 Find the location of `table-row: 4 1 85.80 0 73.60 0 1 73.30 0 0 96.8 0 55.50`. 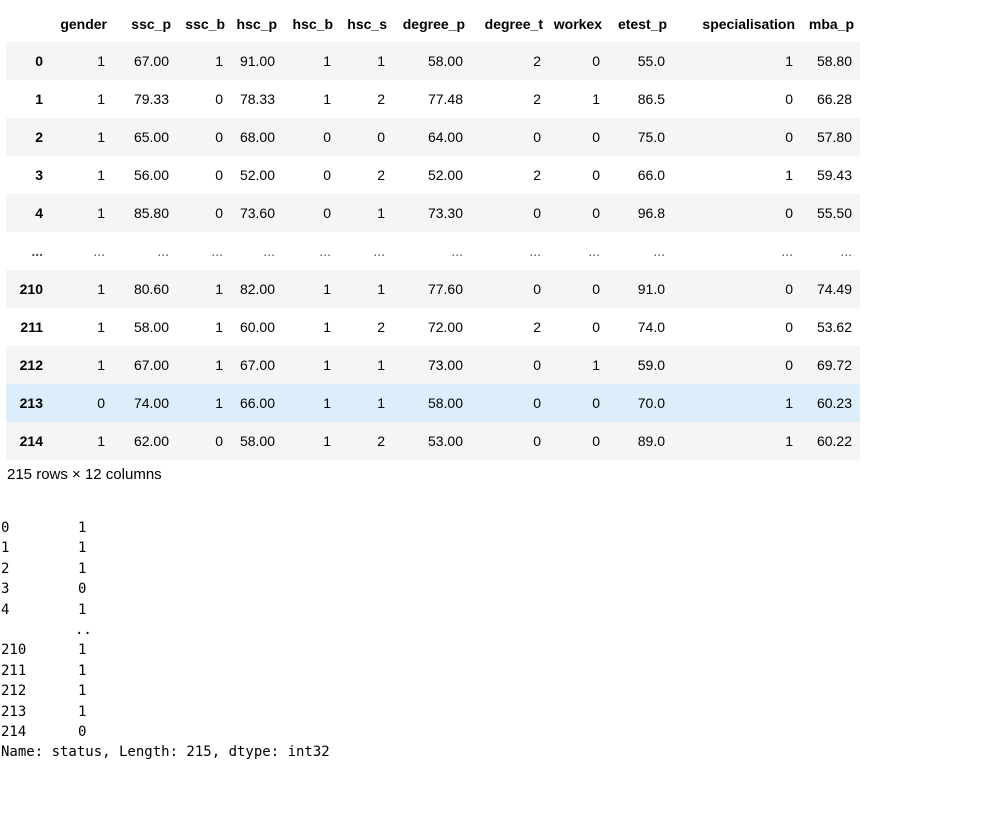

table-row: 4 1 85.80 0 73.60 0 1 73.30 0 0 96.8 0 55.50 is located at coordinates (433, 213).